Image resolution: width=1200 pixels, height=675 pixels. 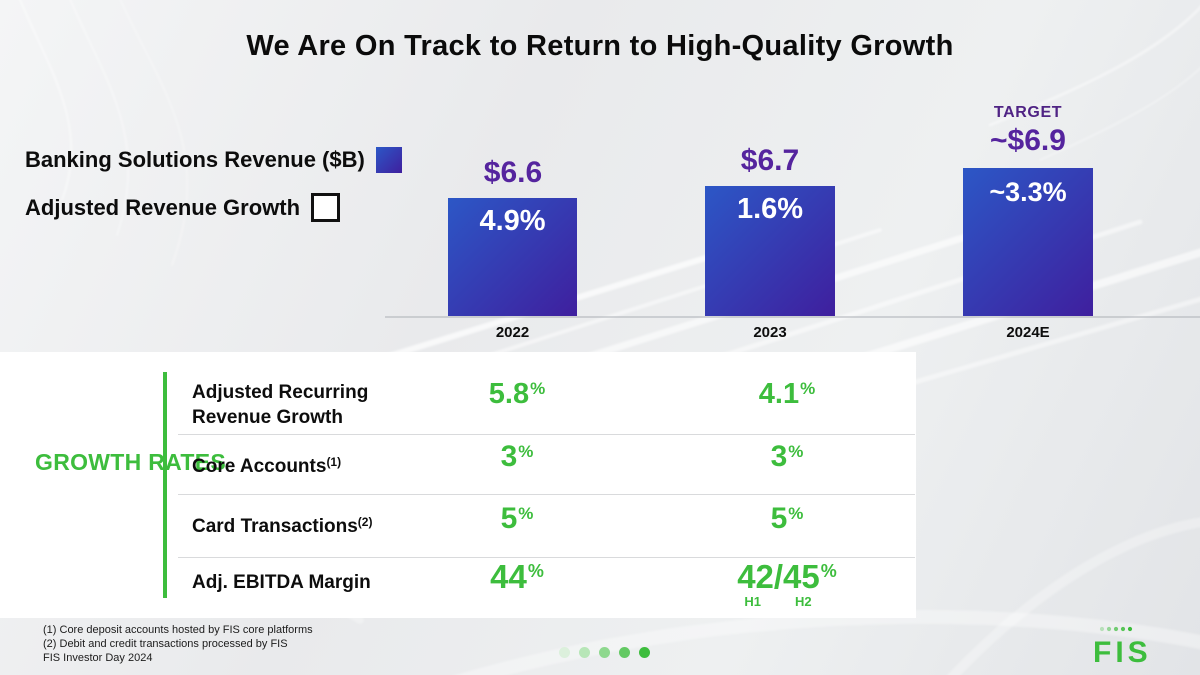 I want to click on half-year-labels: H1 H2, so click(x=787, y=601).